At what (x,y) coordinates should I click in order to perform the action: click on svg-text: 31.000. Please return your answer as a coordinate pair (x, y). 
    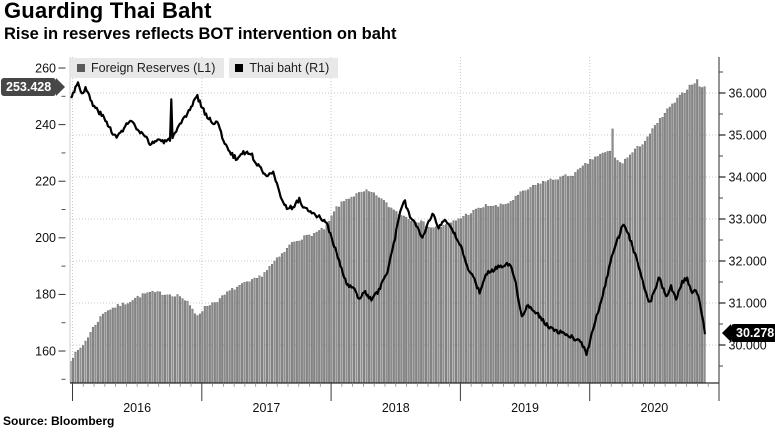
    Looking at the image, I should click on (748, 303).